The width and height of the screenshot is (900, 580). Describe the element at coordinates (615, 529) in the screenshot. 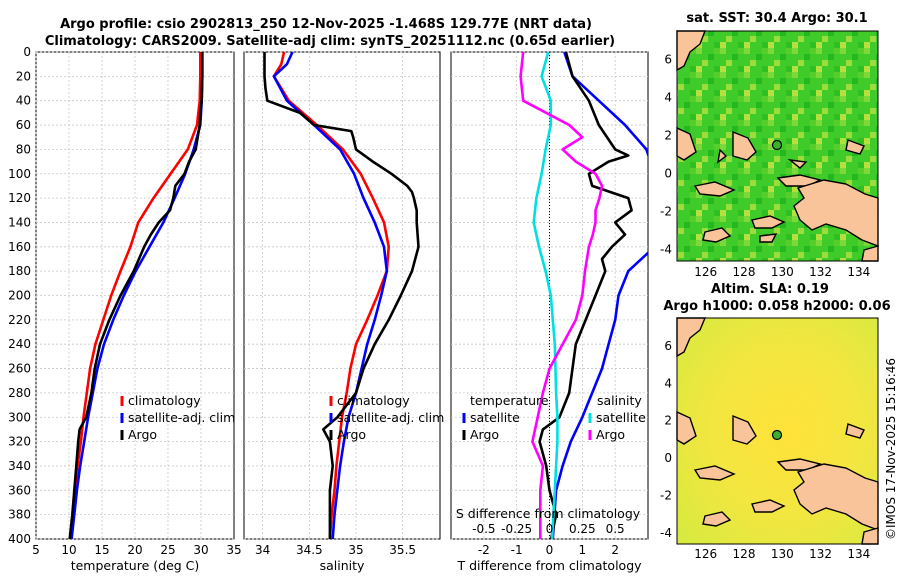

I see `secondary-x-tick-label: 0.5` at that location.